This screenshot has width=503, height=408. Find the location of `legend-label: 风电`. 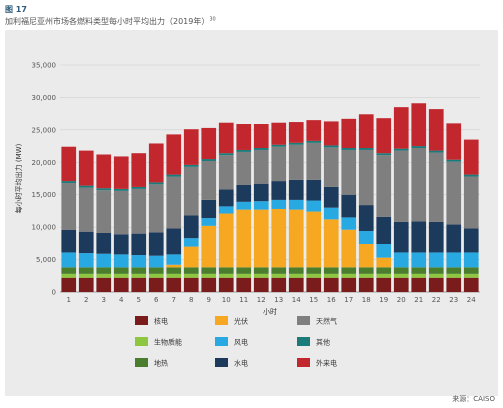

legend-label: 风电 is located at coordinates (241, 342).